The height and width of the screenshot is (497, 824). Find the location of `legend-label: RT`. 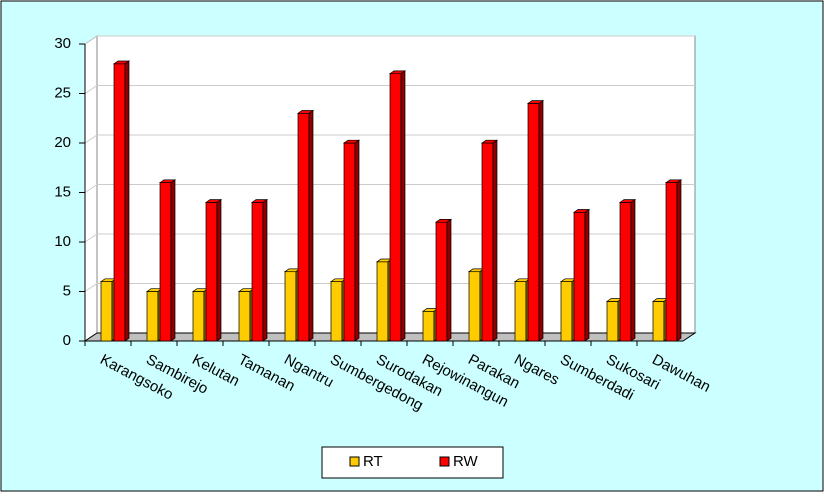

legend-label: RT is located at coordinates (373, 461).